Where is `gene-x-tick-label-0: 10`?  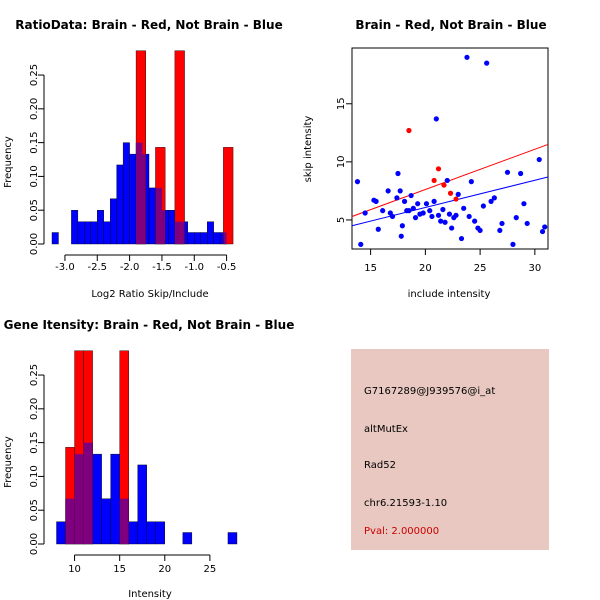 gene-x-tick-label-0: 10 is located at coordinates (74, 569).